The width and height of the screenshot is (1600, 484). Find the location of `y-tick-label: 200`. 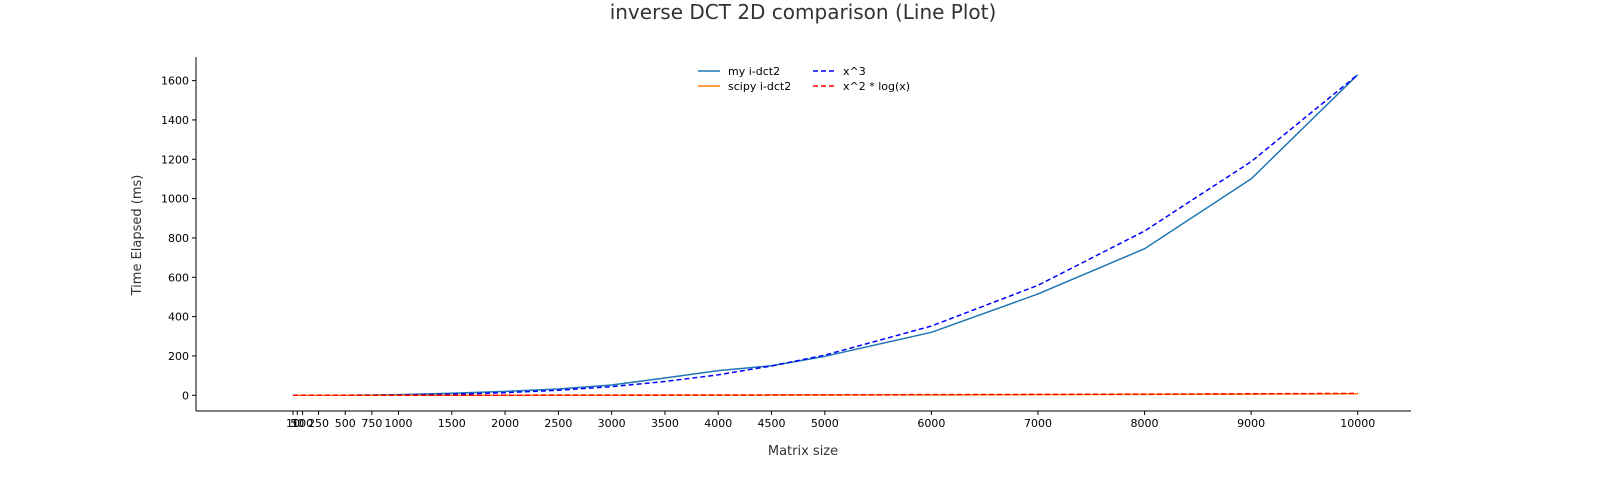

y-tick-label: 200 is located at coordinates (178, 356).